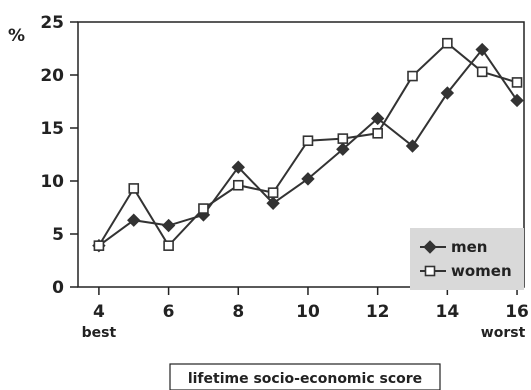  I want to click on x-tick-label: 6, so click(169, 312).